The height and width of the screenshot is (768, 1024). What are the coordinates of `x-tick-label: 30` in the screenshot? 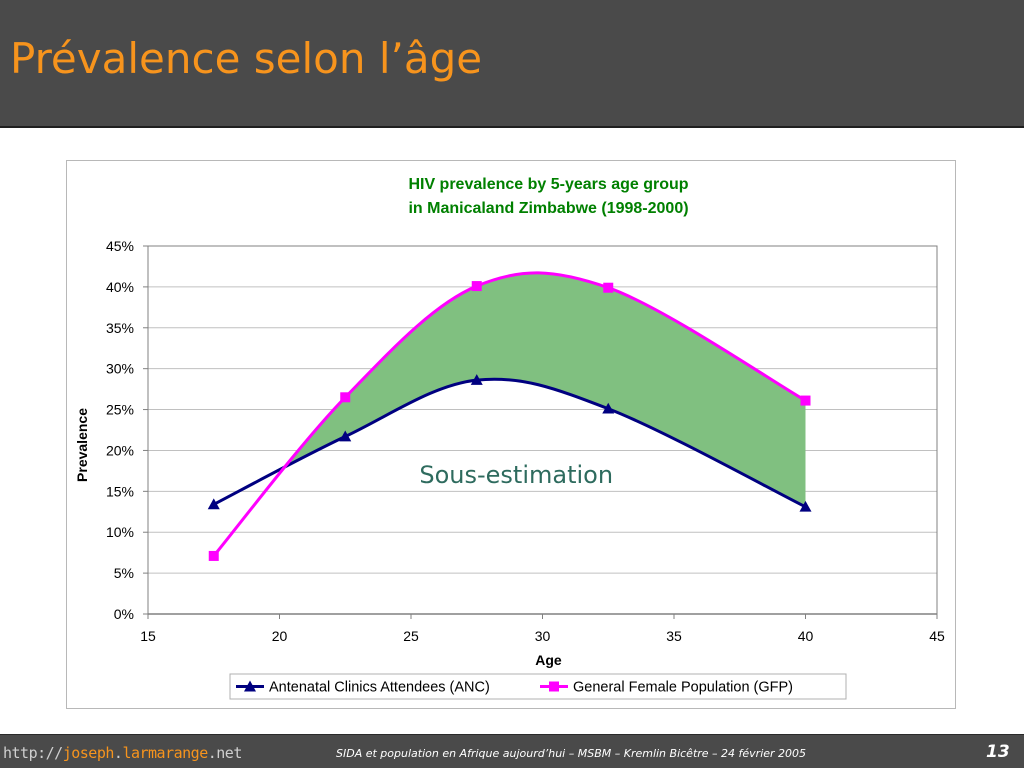 It's located at (543, 636).